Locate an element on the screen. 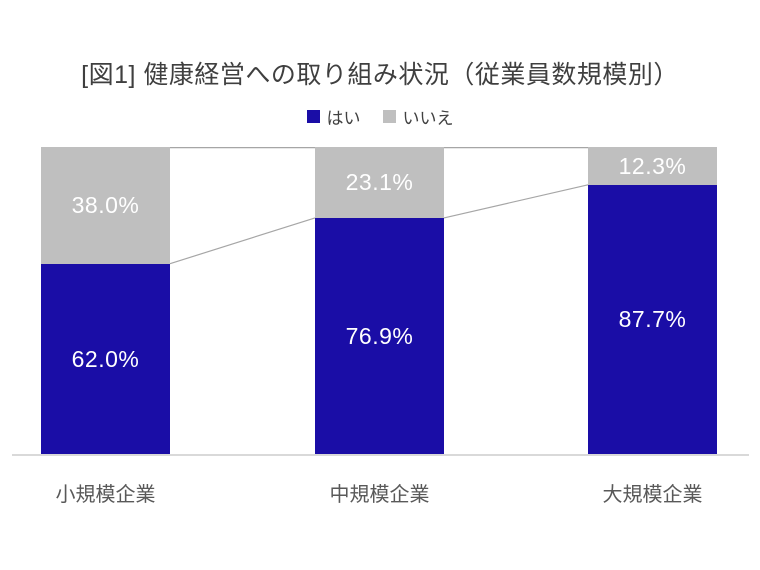  legend-label-yes: はい is located at coordinates (343, 118).